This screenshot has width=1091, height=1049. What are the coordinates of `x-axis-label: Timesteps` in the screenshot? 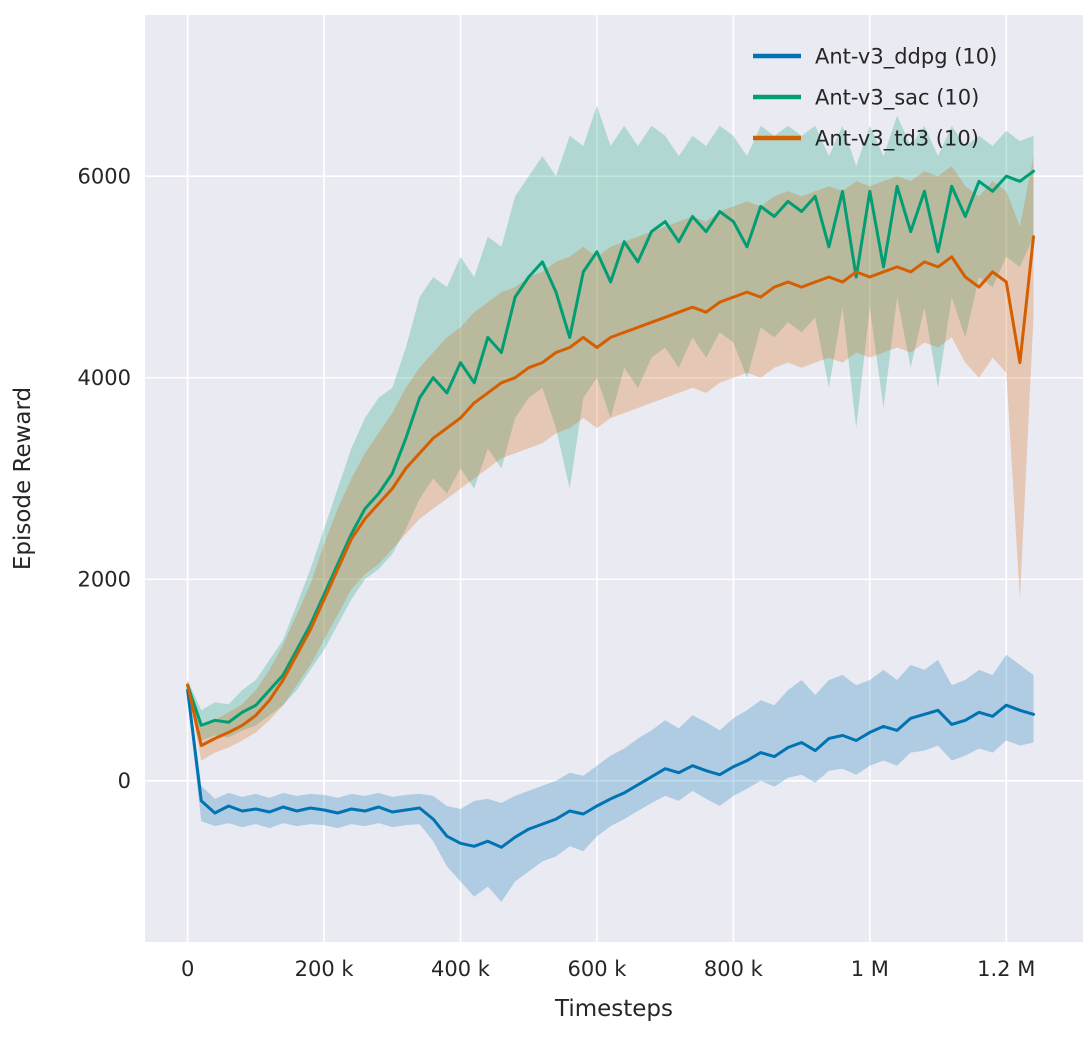 It's located at (613, 1009).